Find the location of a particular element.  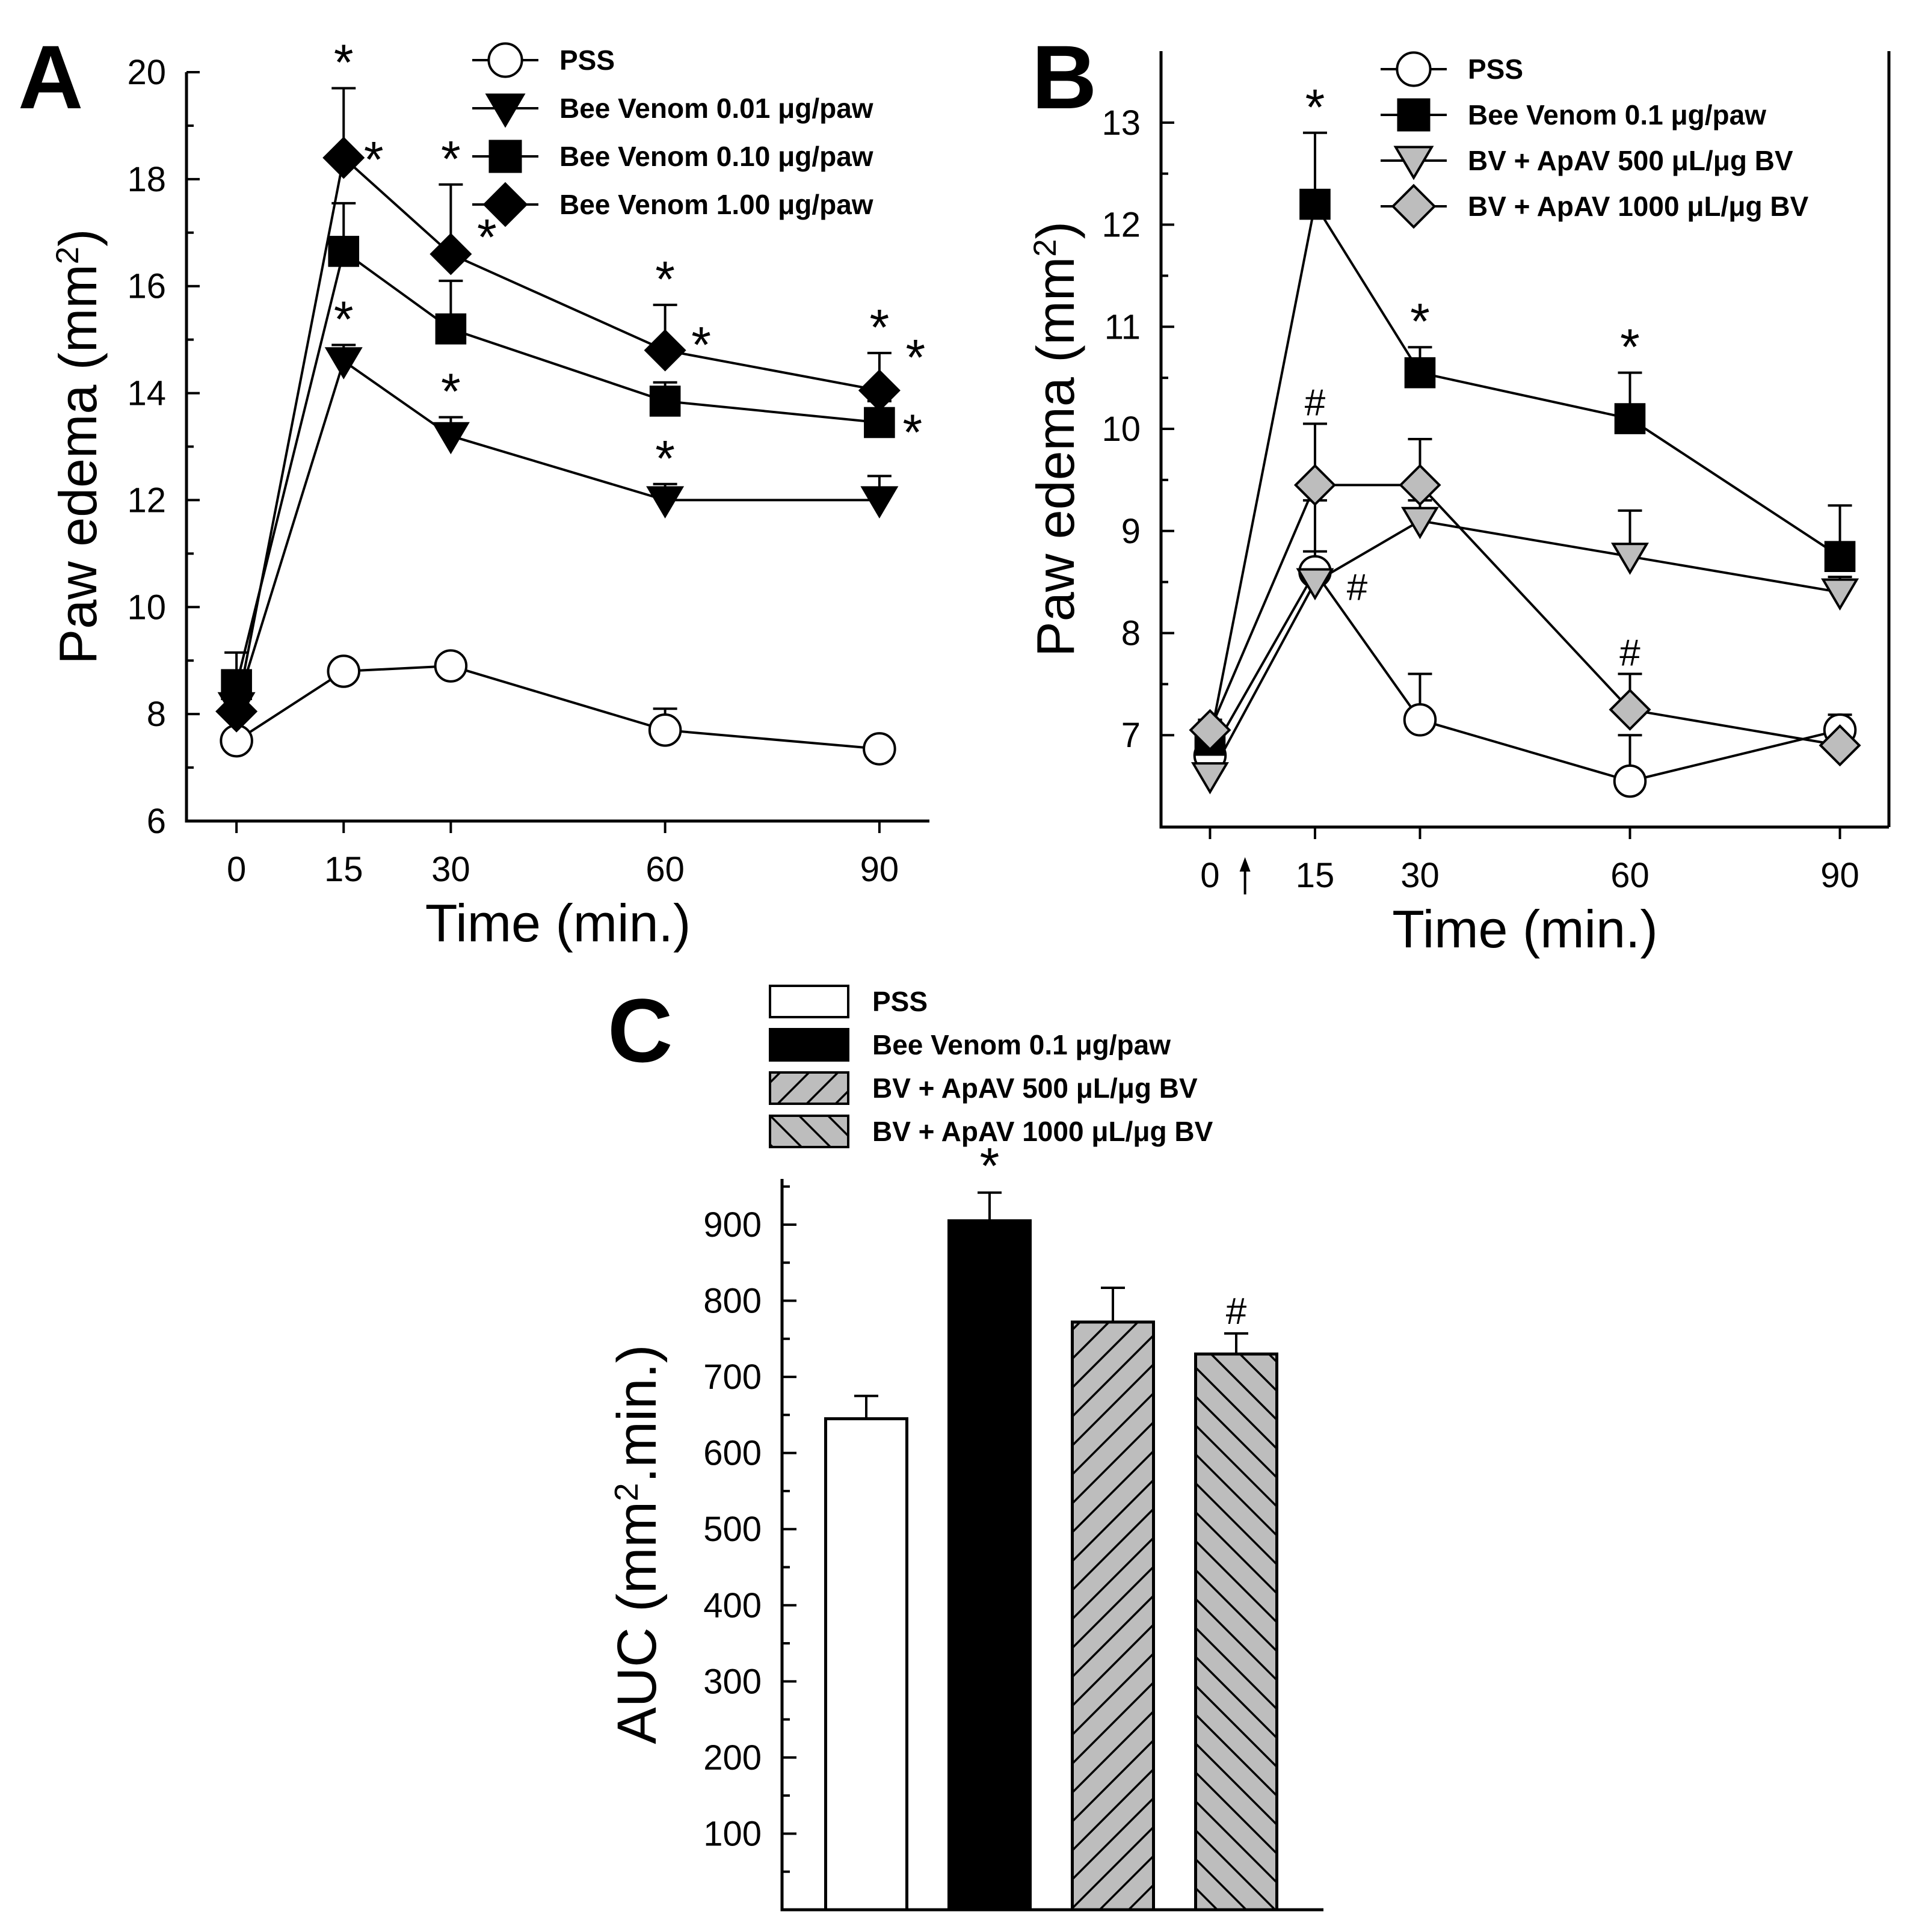

panel-b-y-title: Paw edema (mm2) is located at coordinates (1055, 439).